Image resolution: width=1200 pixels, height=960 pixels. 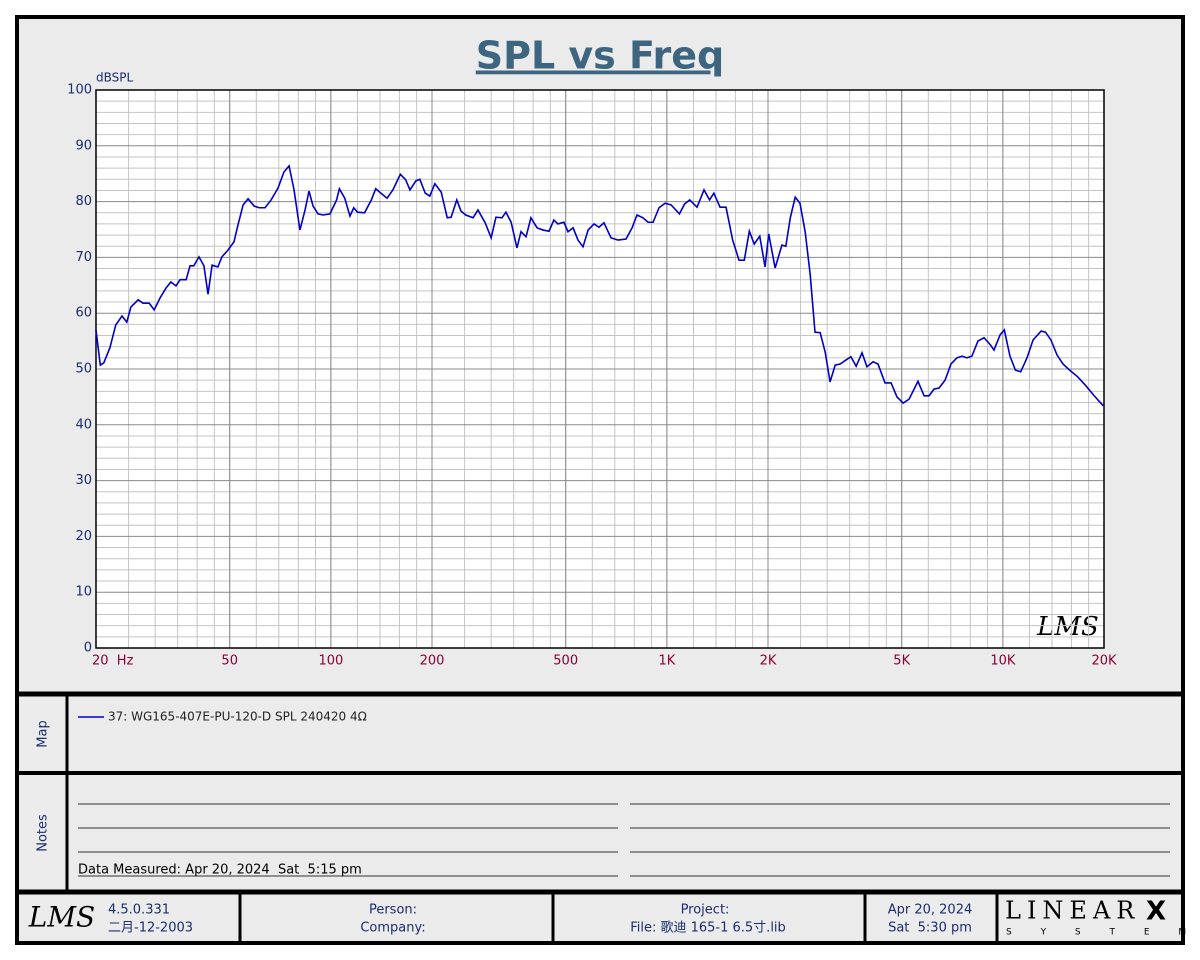 I want to click on x-tick-label: 20K, so click(x=1104, y=661).